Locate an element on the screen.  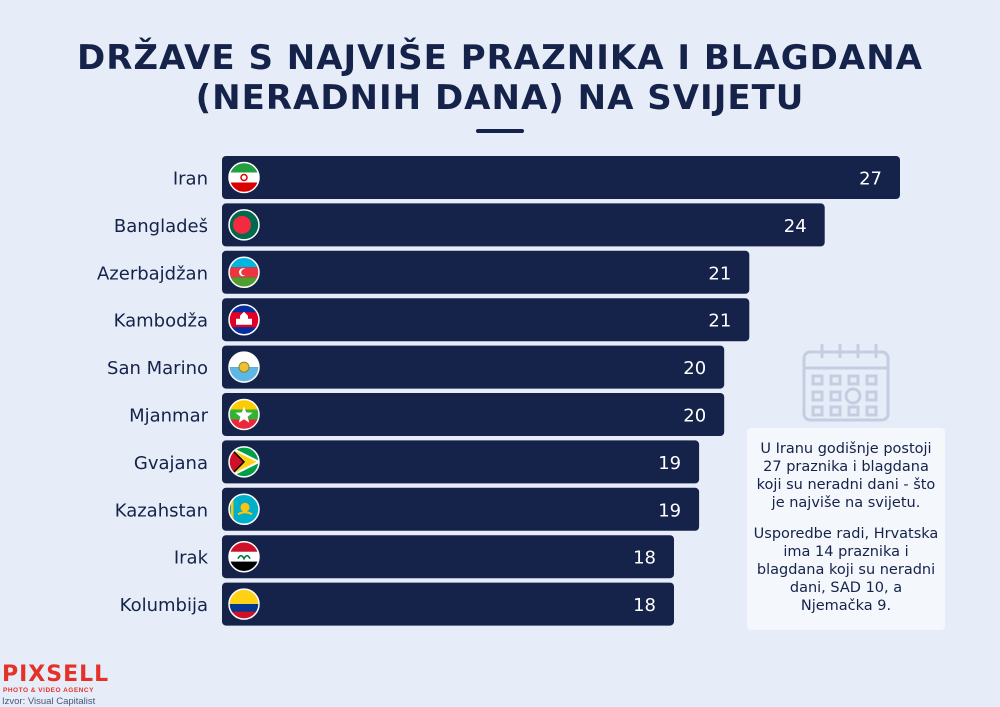
iran-flag-icon is located at coordinates (244, 177).